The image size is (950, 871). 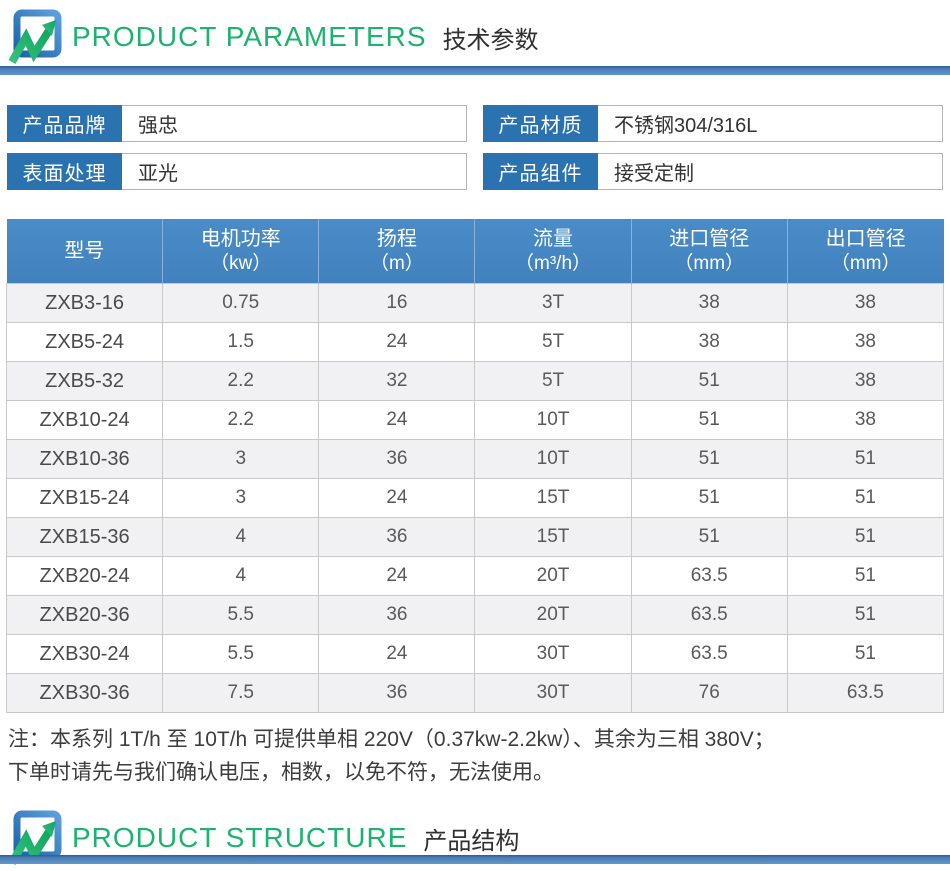 I want to click on spec-cell: 2.2, so click(x=241, y=381).